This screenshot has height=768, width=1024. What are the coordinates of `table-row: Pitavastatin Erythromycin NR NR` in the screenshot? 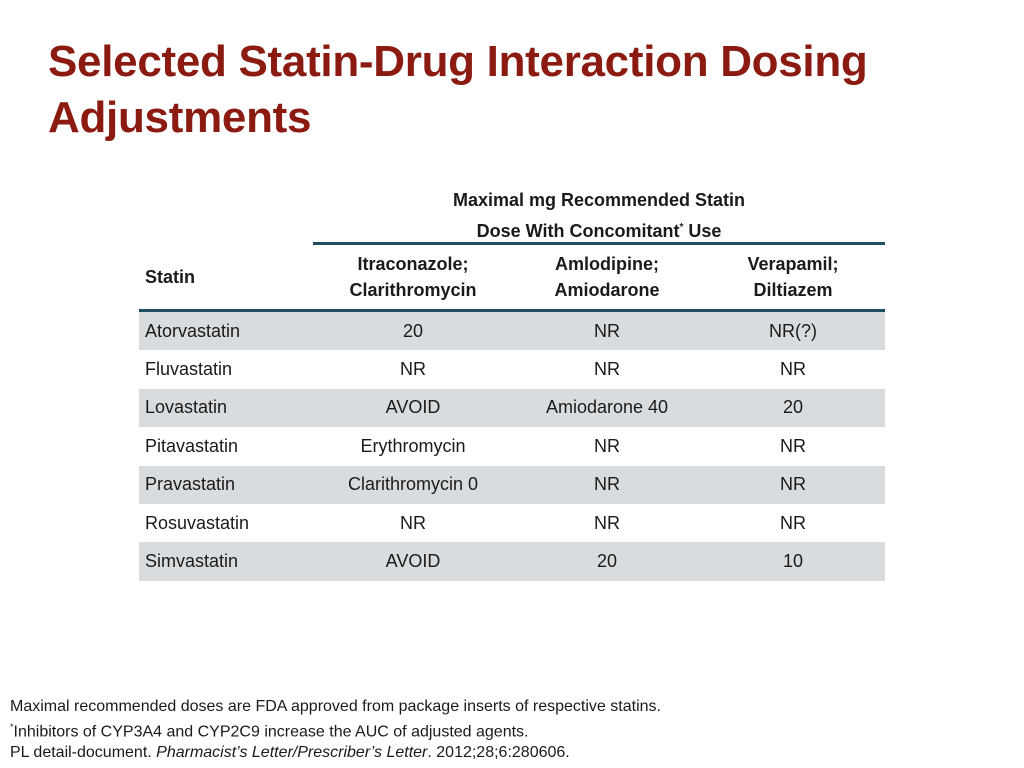 It's located at (512, 446).